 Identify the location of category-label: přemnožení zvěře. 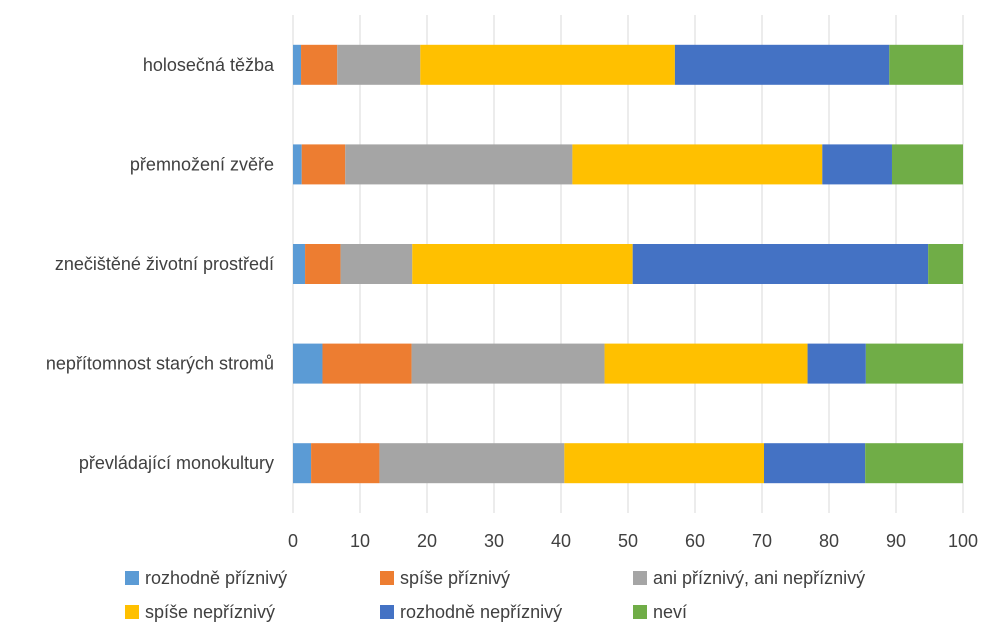
(202, 164).